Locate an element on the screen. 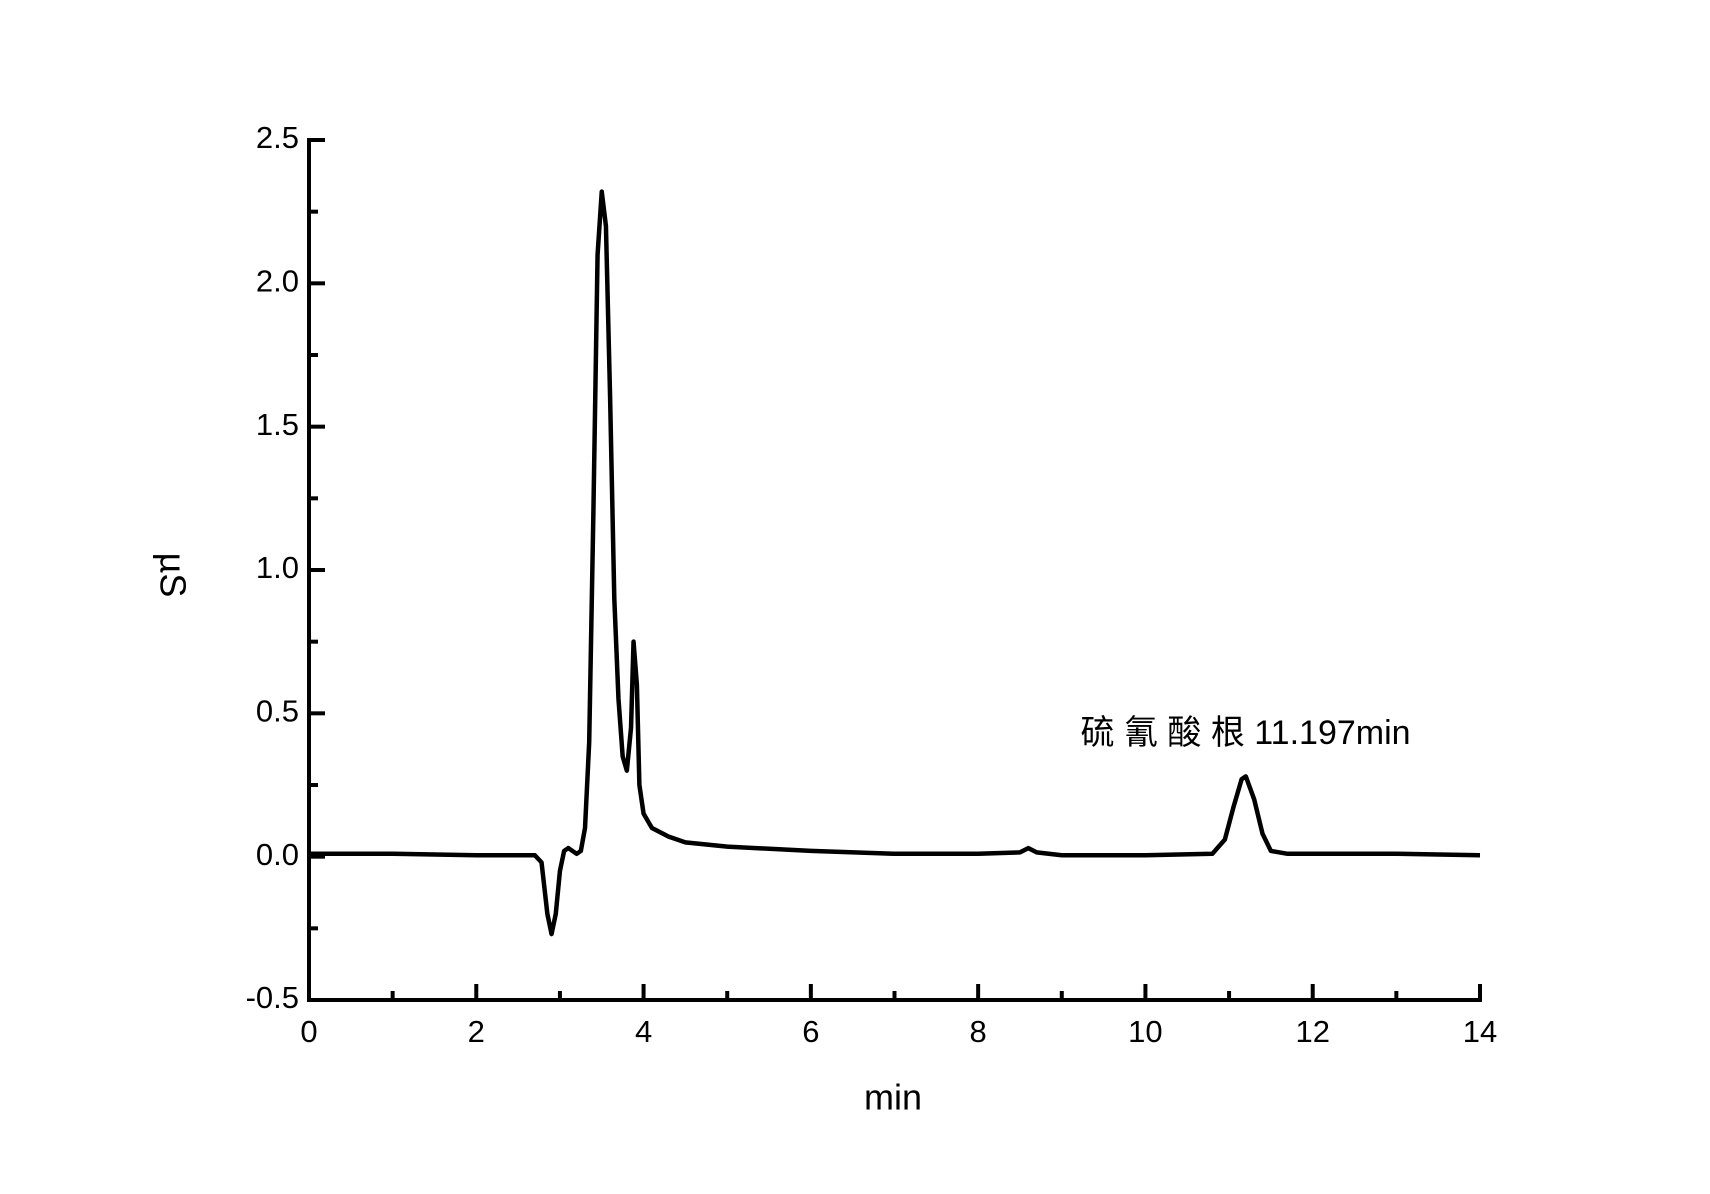 The image size is (1710, 1194). y-tick-label: -0.5 is located at coordinates (272, 997).